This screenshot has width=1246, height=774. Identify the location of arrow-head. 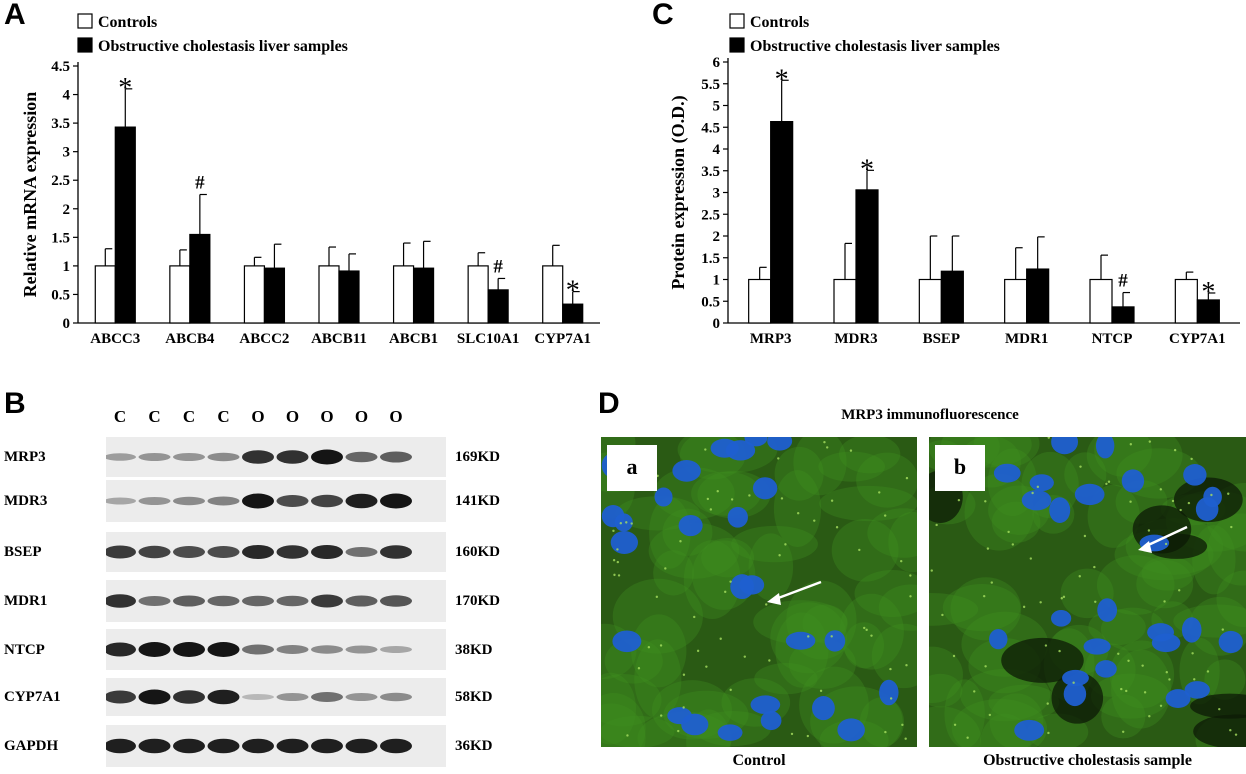
(1145, 547).